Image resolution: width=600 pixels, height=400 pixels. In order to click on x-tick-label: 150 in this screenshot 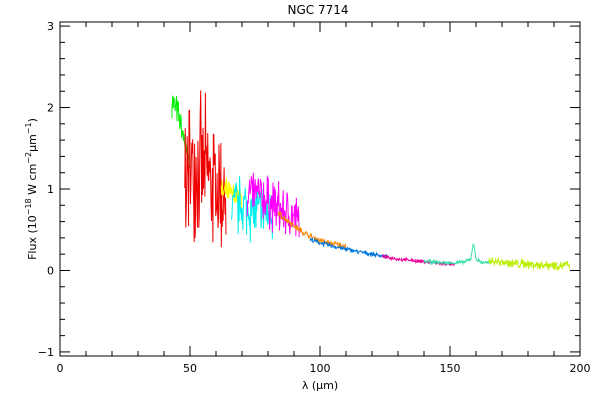, I will do `click(450, 368)`.